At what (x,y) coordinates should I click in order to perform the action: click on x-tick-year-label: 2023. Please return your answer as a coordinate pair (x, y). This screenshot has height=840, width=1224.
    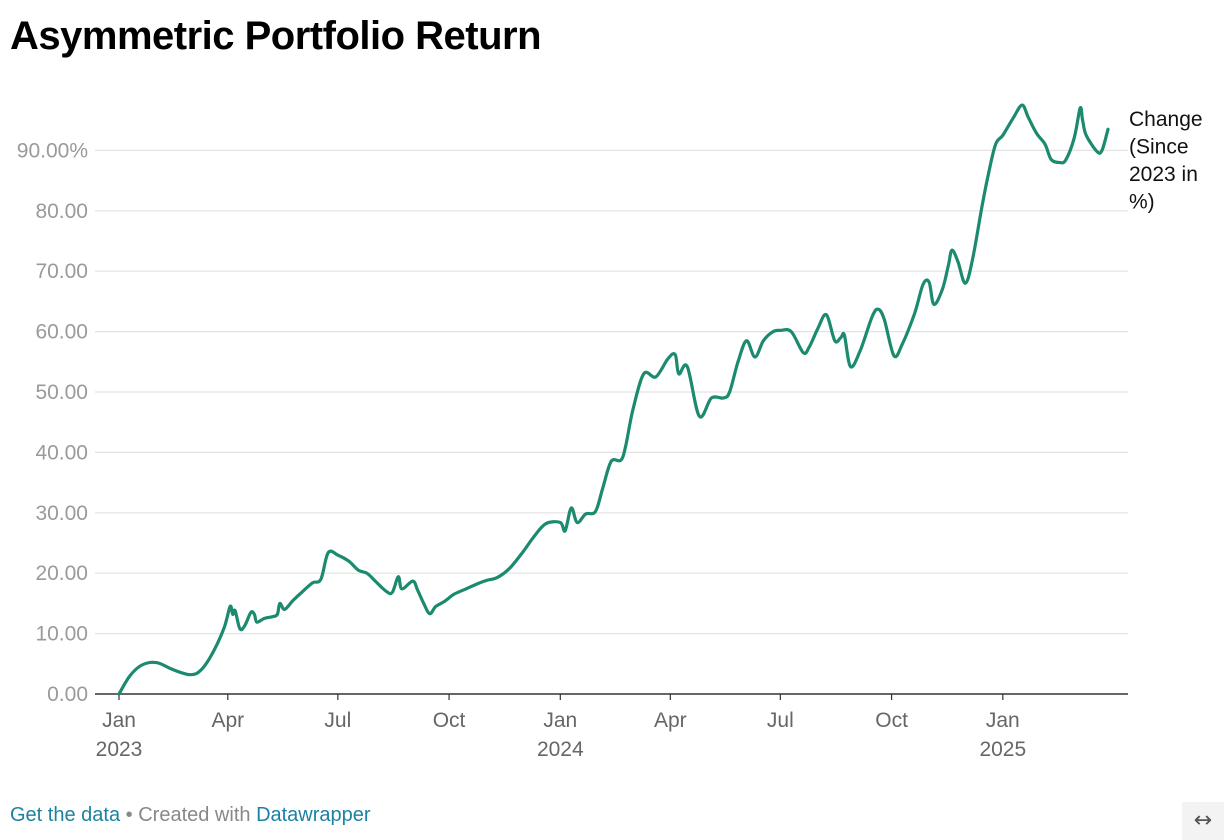
    Looking at the image, I should click on (119, 749).